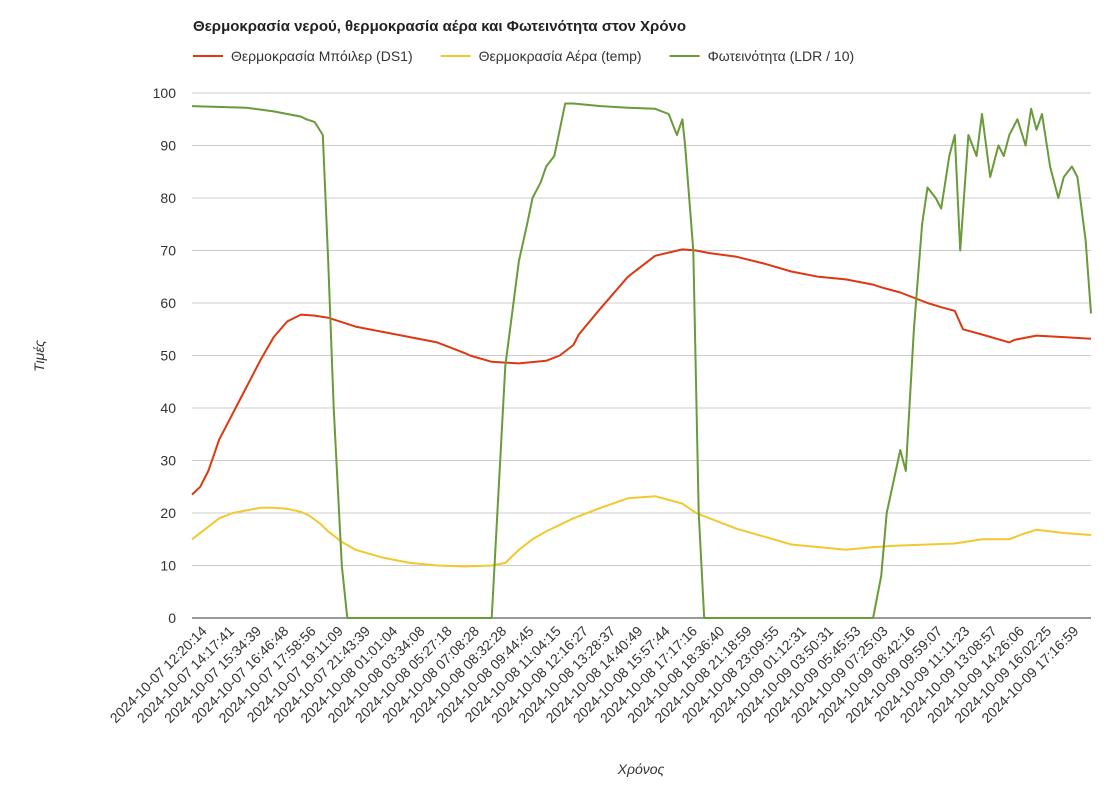 This screenshot has width=1119, height=797. I want to click on y-tick-label: 40, so click(168, 408).